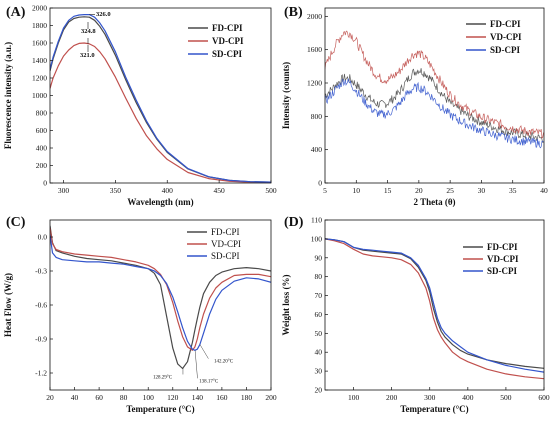 The width and height of the screenshot is (550, 428). I want to click on x-tick-label: 30, so click(482, 190).